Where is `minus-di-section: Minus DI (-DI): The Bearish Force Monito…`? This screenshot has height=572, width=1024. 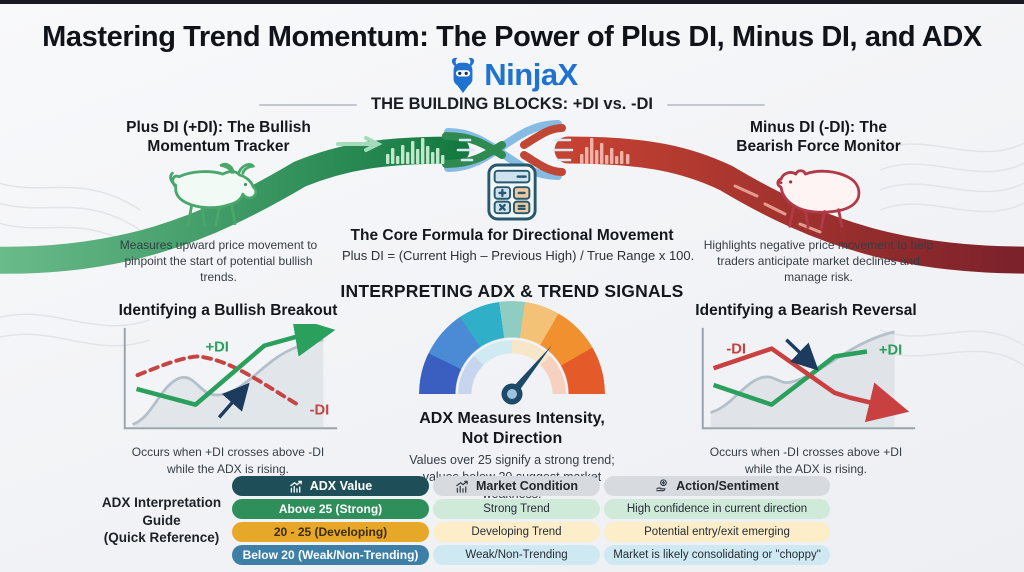 minus-di-section: Minus DI (-DI): The Bearish Force Monito… is located at coordinates (818, 201).